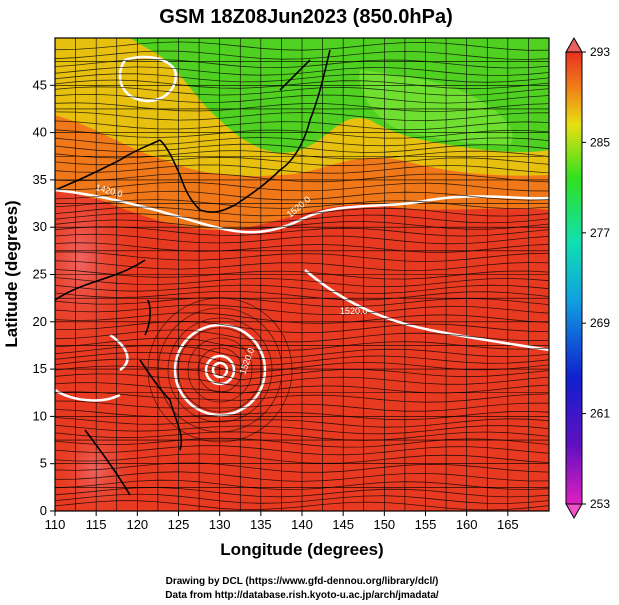  Describe the element at coordinates (282, 521) in the screenshot. I see `x-axis-ticks: 110 115 120 125 130 135 140 145 150 155 160 165` at that location.